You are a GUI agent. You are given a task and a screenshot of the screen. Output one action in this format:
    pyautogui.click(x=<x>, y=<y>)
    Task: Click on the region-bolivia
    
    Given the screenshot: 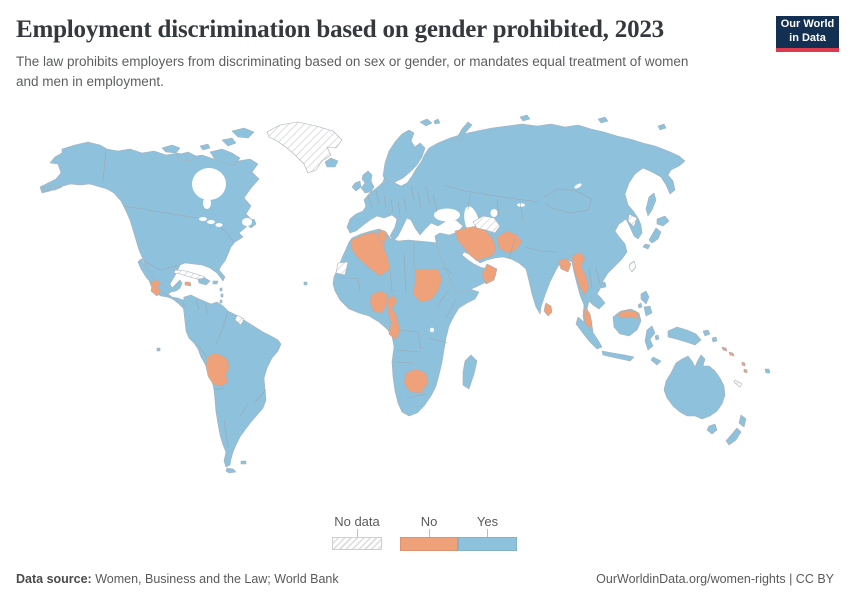 What is the action you would take?
    pyautogui.click(x=217, y=369)
    